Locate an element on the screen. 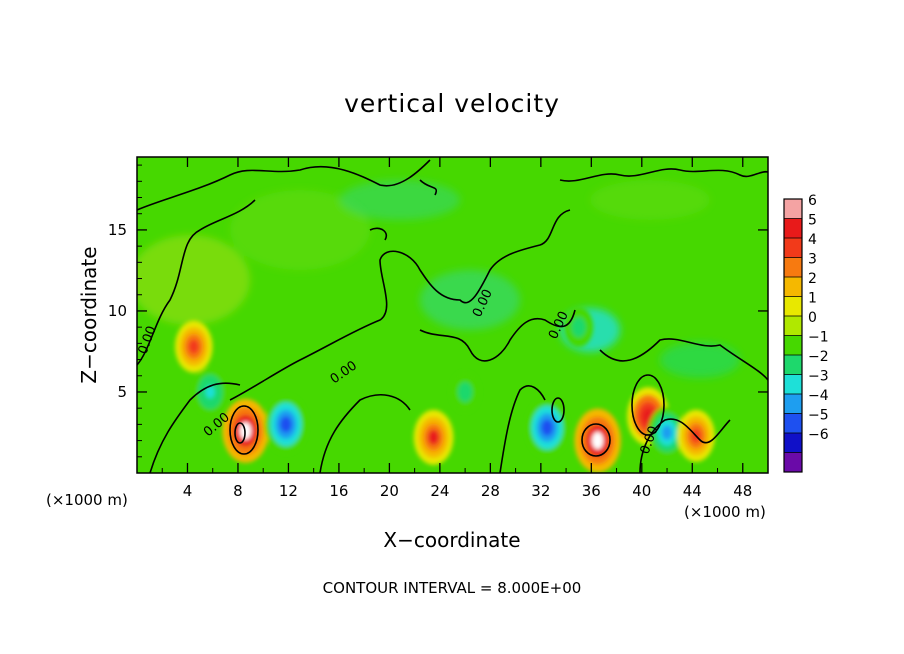 This screenshot has height=654, width=904. x-tick-label: 40 is located at coordinates (641, 491).